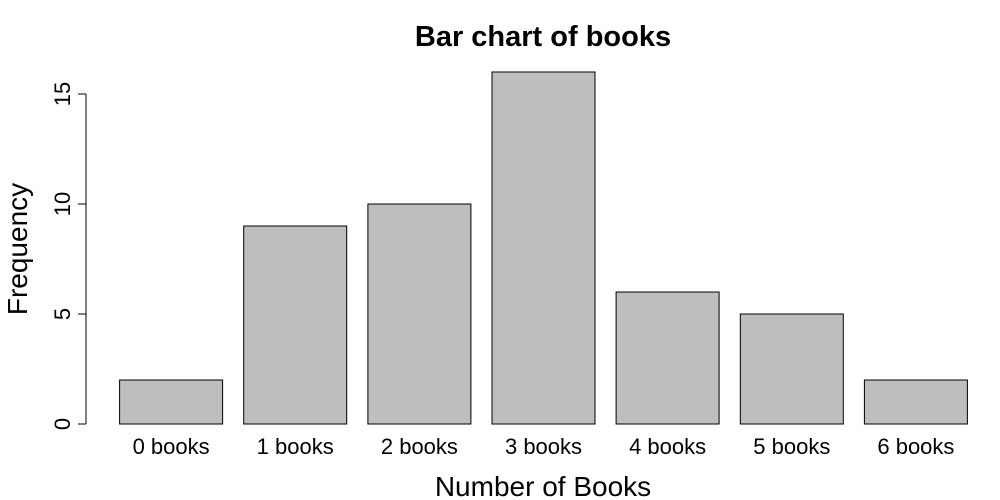 The height and width of the screenshot is (500, 1000). What do you see at coordinates (419, 446) in the screenshot?
I see `x-tick-label-2: 2 books` at bounding box center [419, 446].